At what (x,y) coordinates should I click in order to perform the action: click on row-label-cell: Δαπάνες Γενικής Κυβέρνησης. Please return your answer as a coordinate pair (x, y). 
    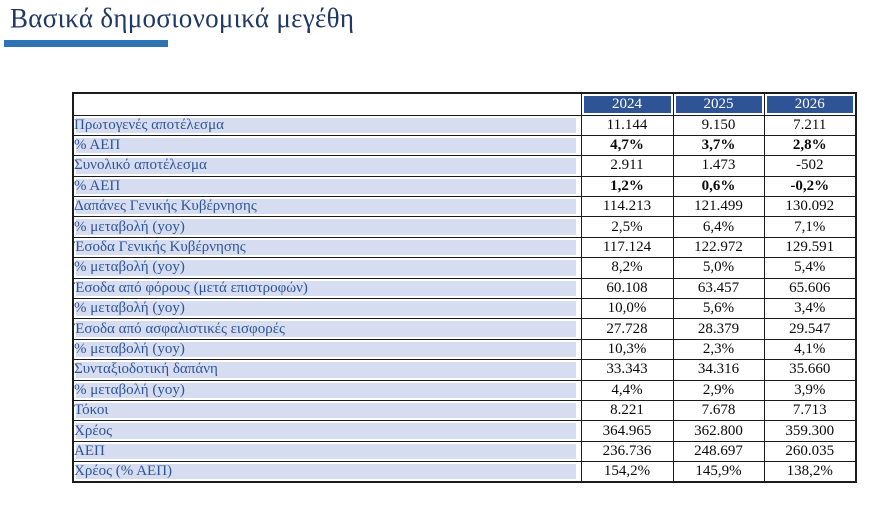
    Looking at the image, I should click on (327, 207).